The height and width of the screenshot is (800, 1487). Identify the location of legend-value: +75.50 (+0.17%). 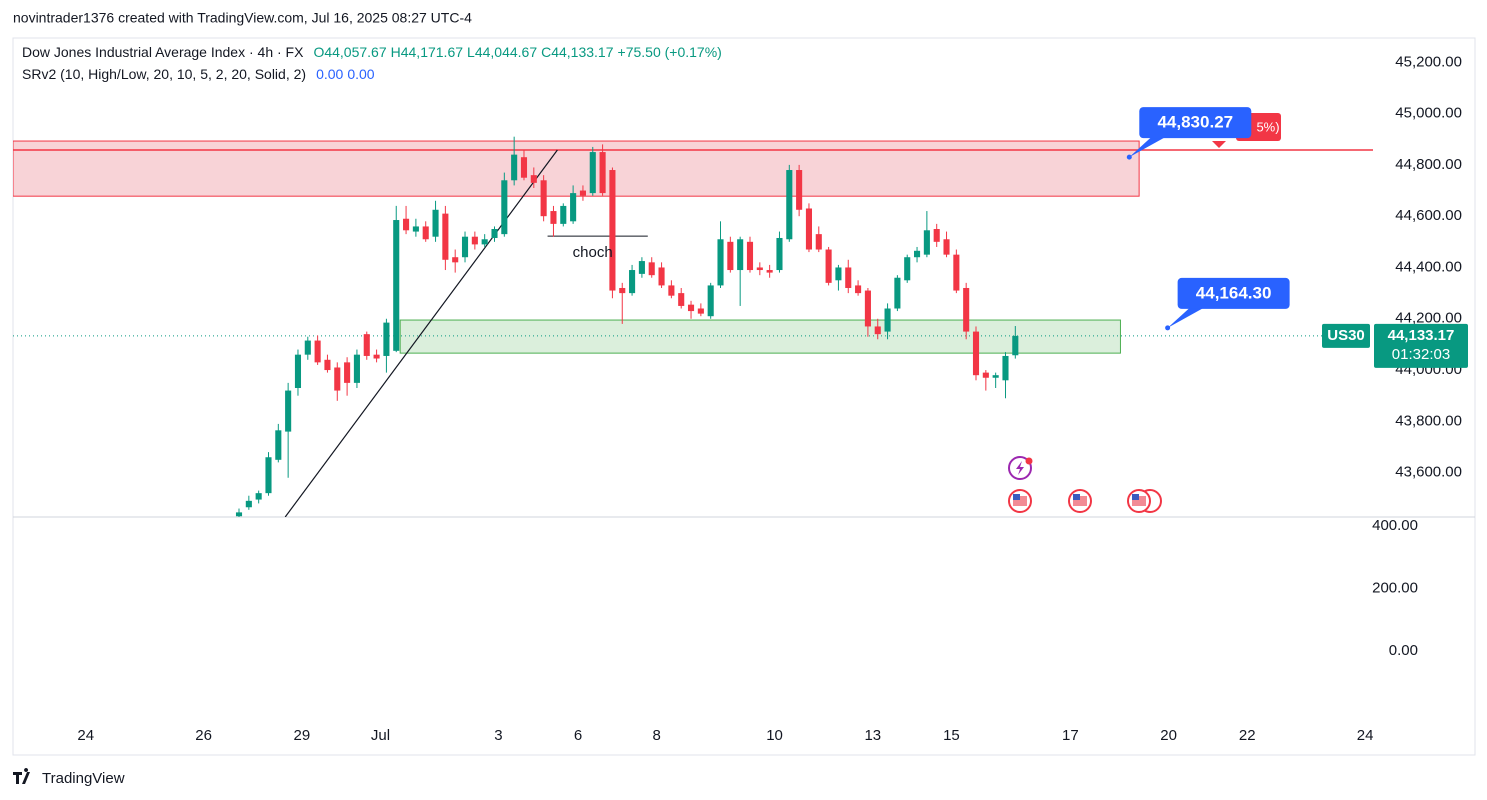
(670, 52).